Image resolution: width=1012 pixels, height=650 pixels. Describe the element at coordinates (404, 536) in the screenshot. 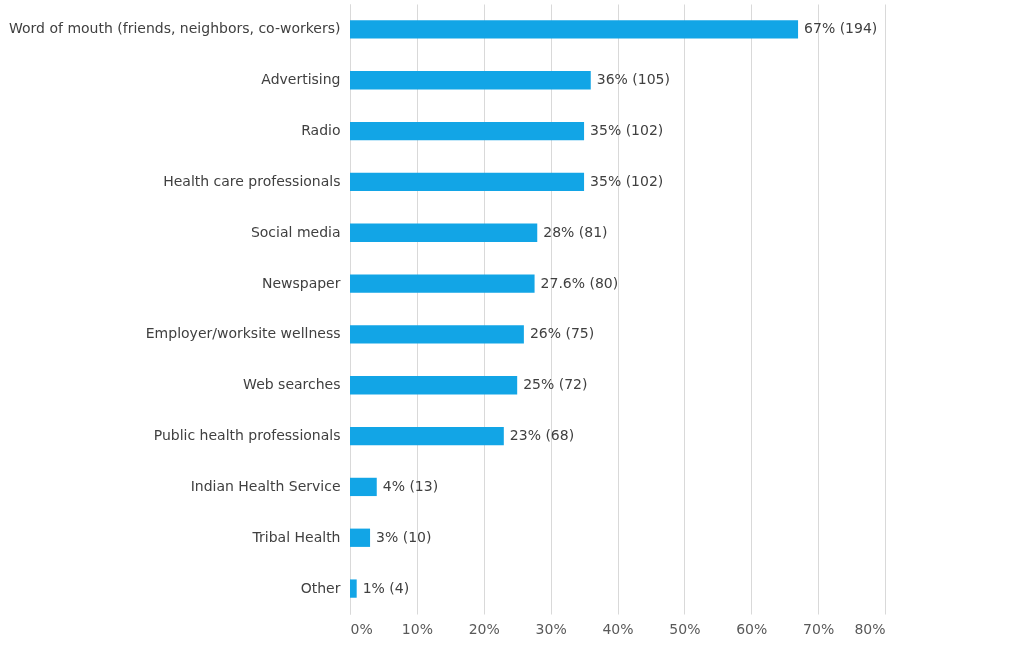

I see `data-label: 3% (10)` at that location.